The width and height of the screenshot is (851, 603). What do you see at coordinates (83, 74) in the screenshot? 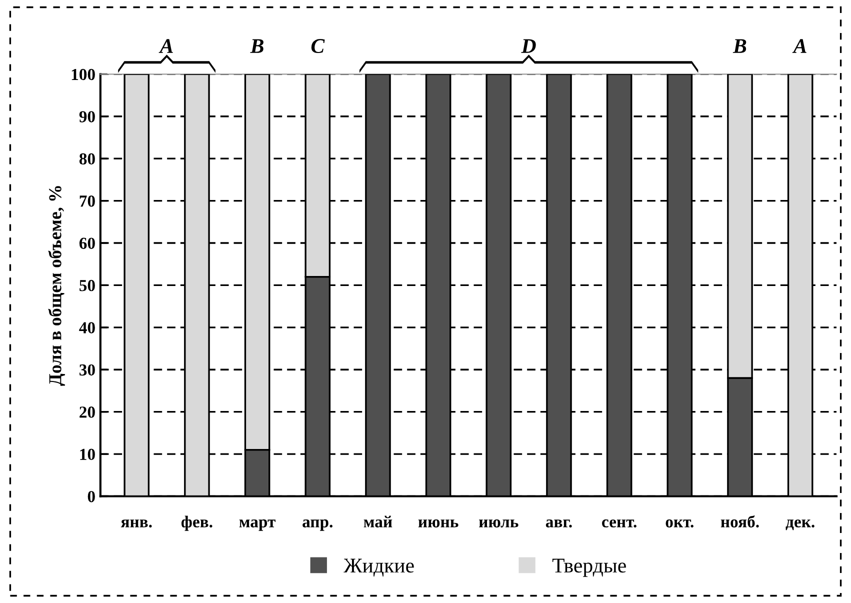
I see `y-tick-label: 100` at bounding box center [83, 74].